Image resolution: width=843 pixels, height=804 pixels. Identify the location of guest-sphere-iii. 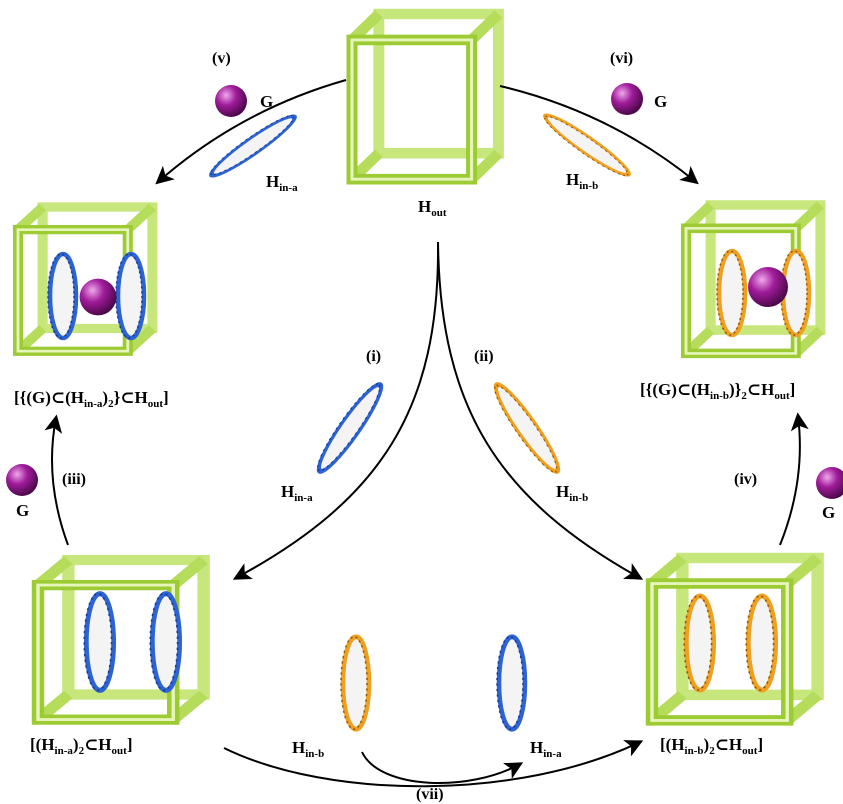
(22, 480).